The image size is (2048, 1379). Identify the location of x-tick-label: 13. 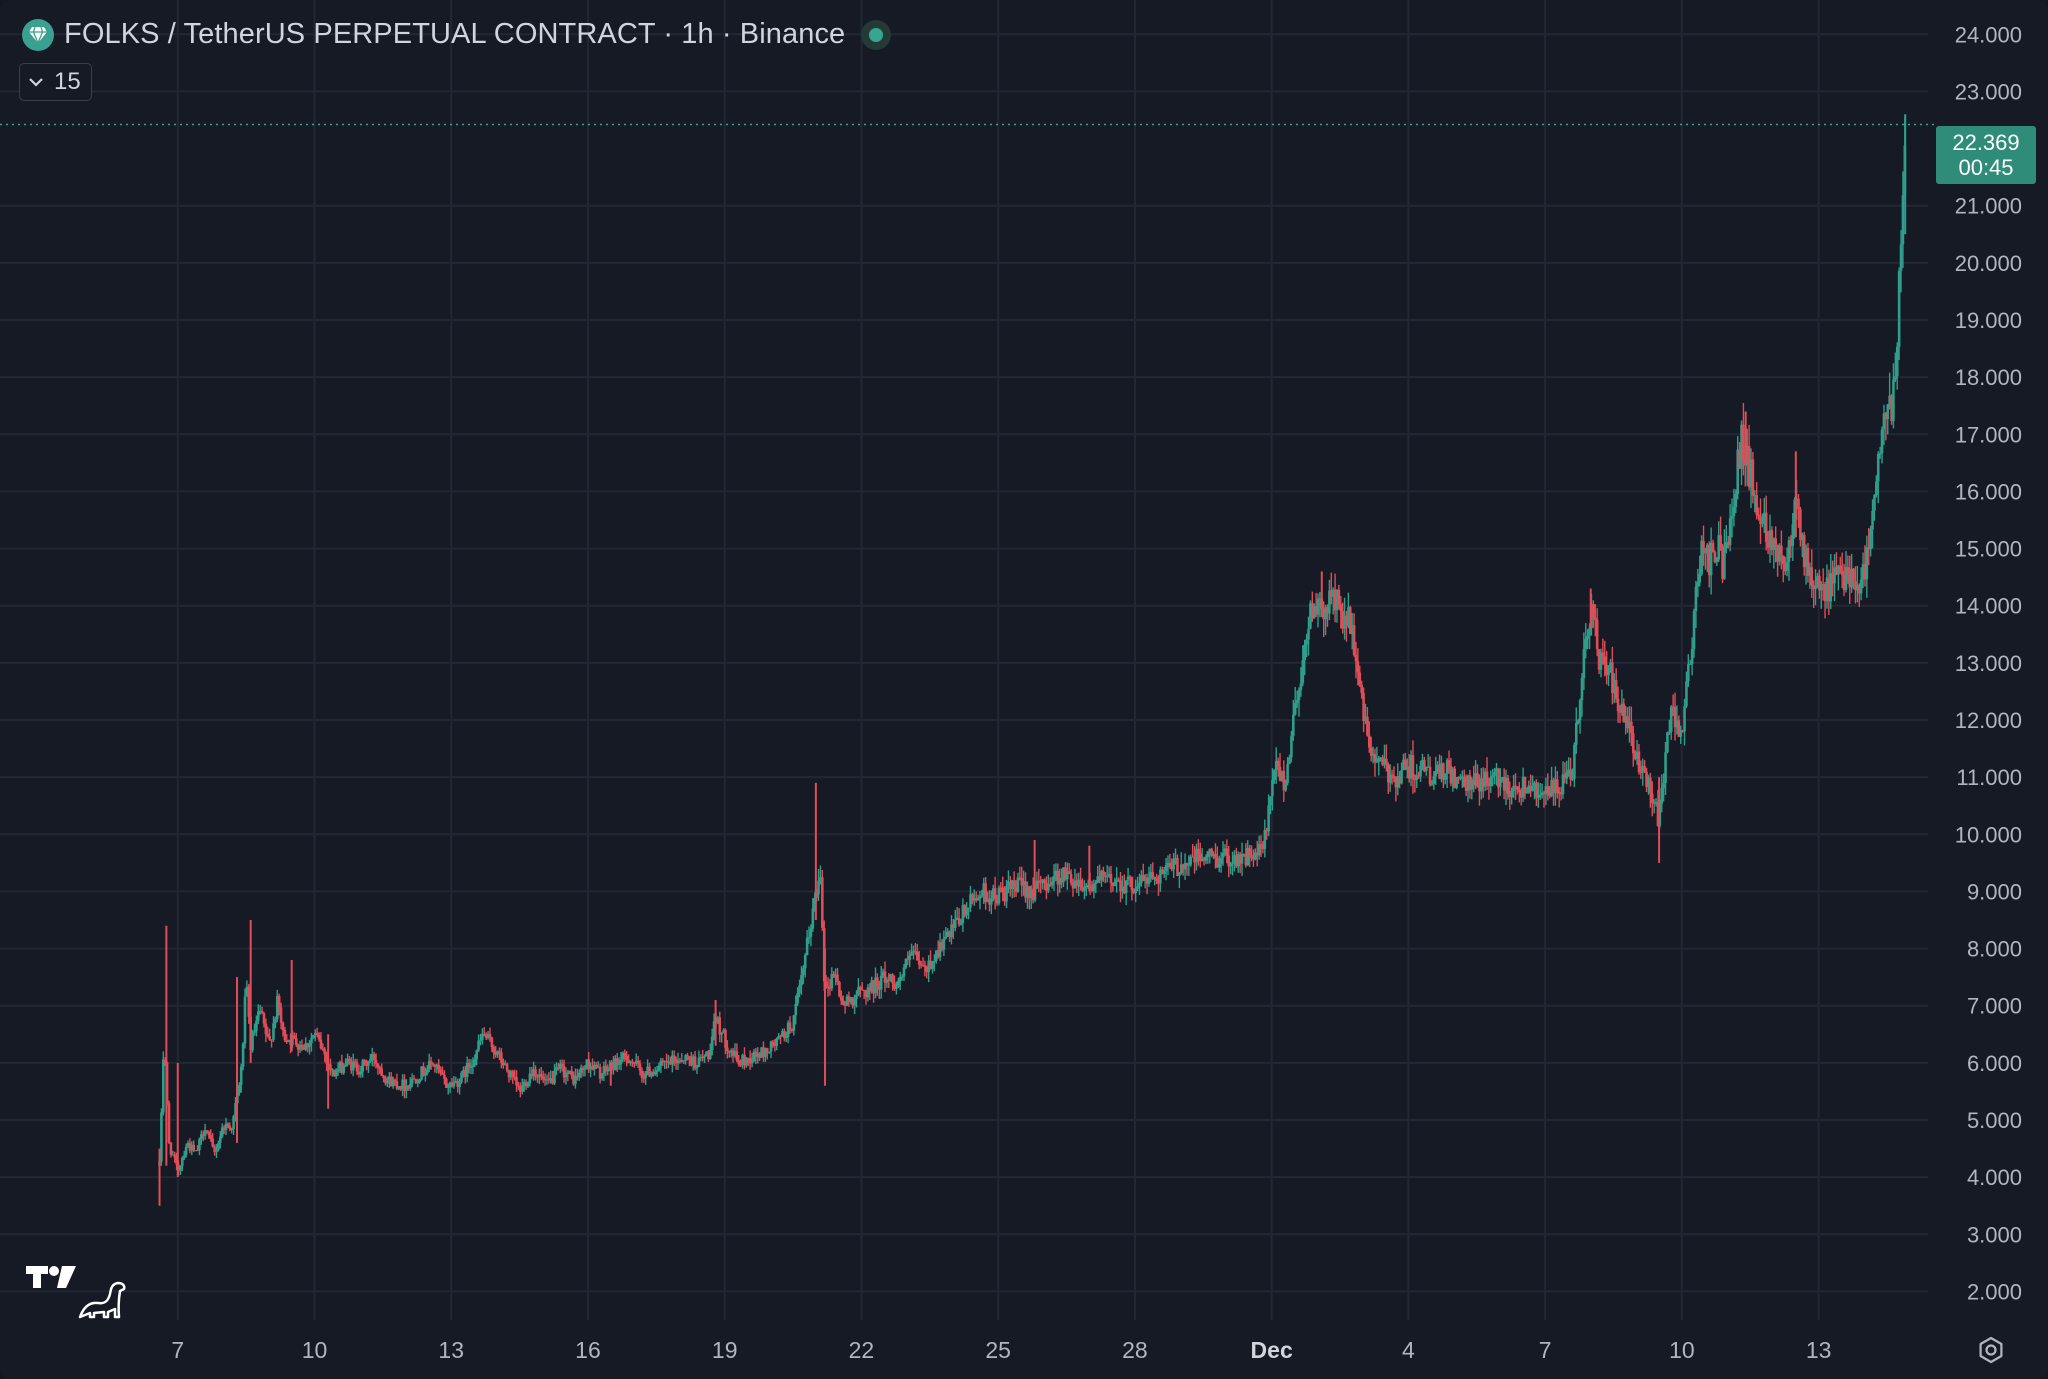
(451, 1350).